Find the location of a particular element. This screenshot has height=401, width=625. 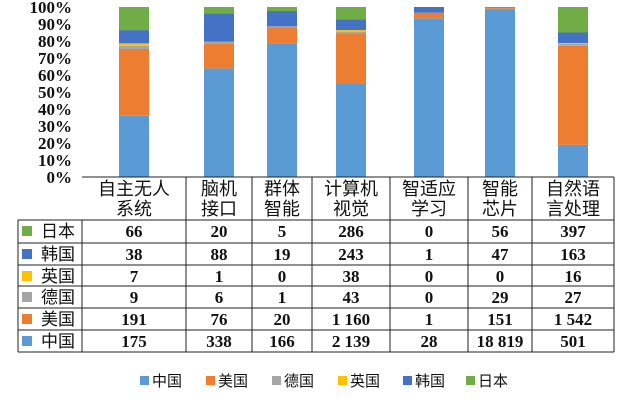

data-value-label: 2 139 is located at coordinates (351, 341).